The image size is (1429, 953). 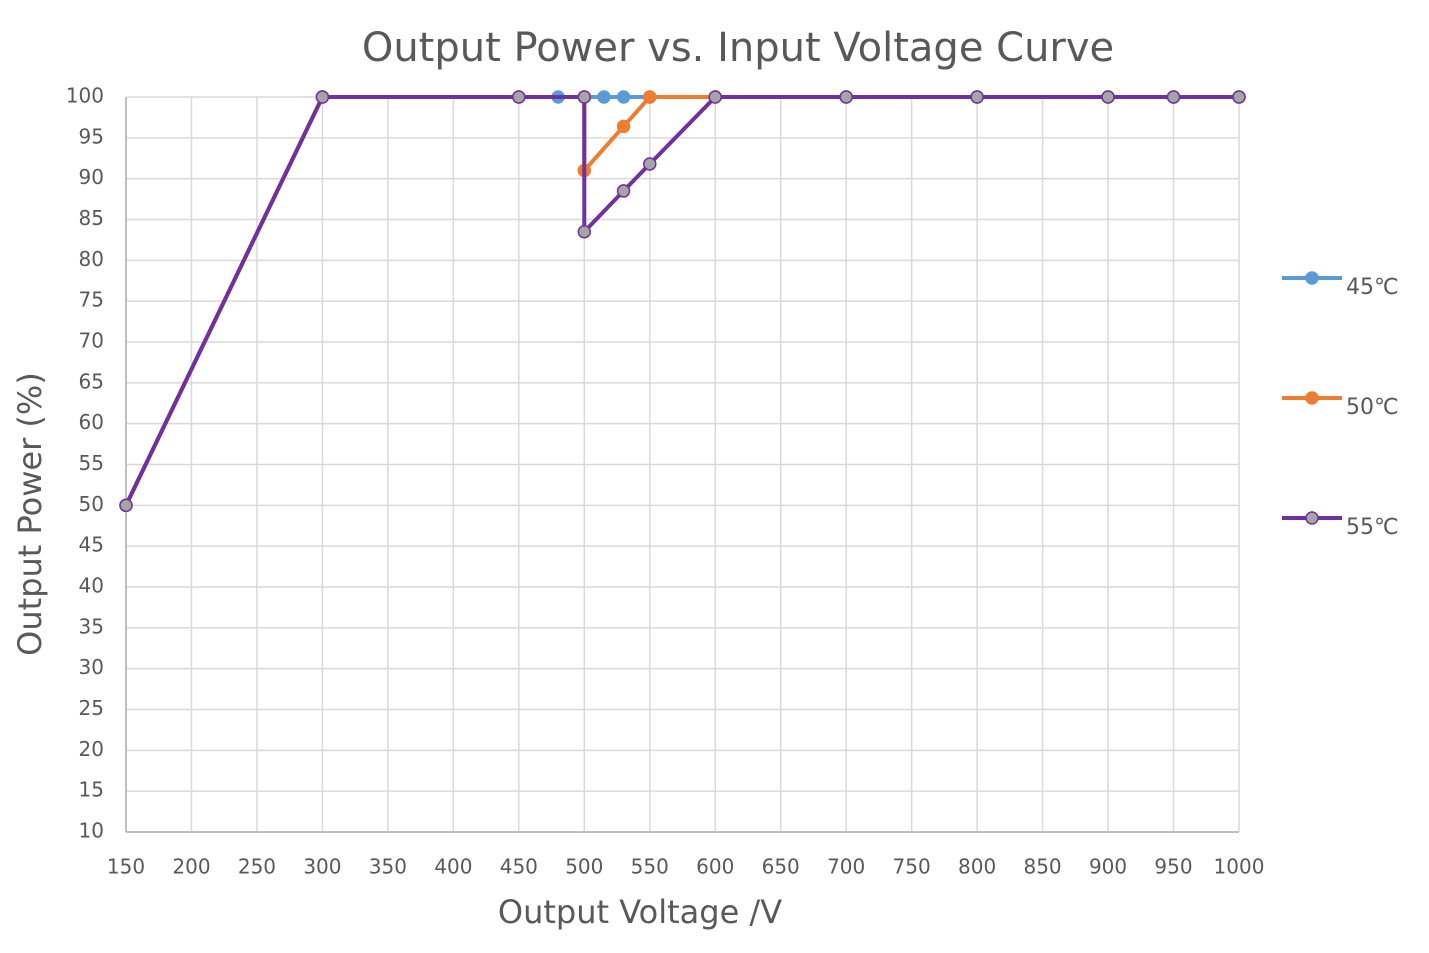 What do you see at coordinates (91, 708) in the screenshot?
I see `y-tick-label: 25` at bounding box center [91, 708].